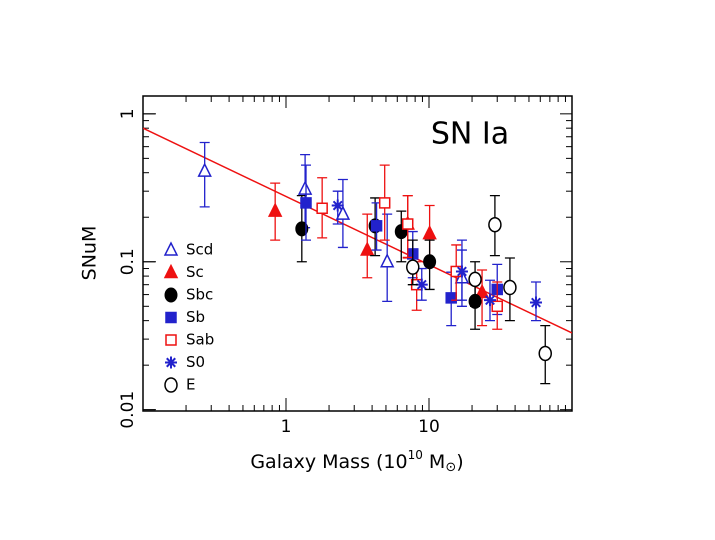  Describe the element at coordinates (470, 134) in the screenshot. I see `annotation: SN Ia` at that location.